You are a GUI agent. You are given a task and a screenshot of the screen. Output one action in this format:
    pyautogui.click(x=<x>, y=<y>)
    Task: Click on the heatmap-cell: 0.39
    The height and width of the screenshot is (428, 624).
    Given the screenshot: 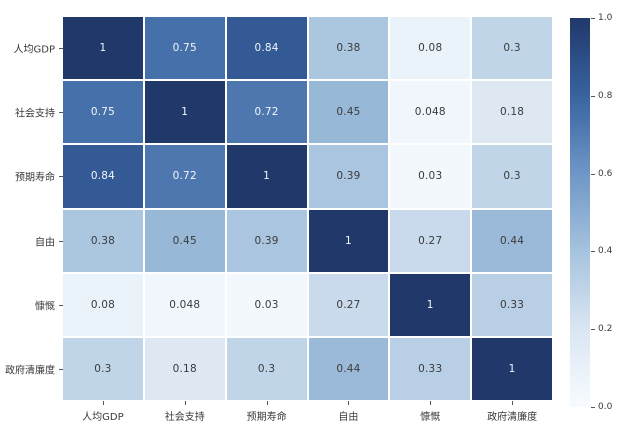 What is the action you would take?
    pyautogui.click(x=266, y=240)
    